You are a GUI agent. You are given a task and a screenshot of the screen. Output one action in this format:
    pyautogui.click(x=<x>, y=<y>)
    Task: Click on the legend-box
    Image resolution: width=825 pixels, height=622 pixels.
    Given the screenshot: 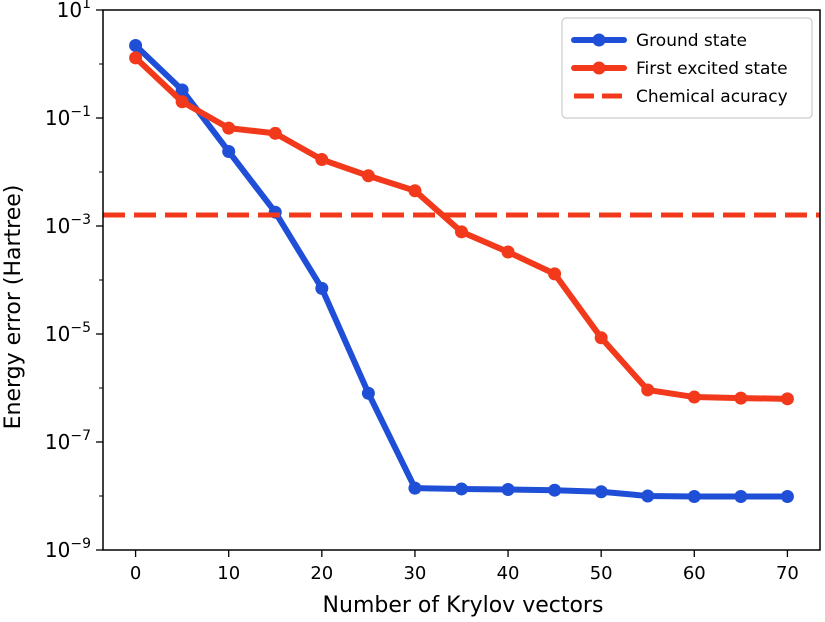 What is the action you would take?
    pyautogui.click(x=687, y=68)
    